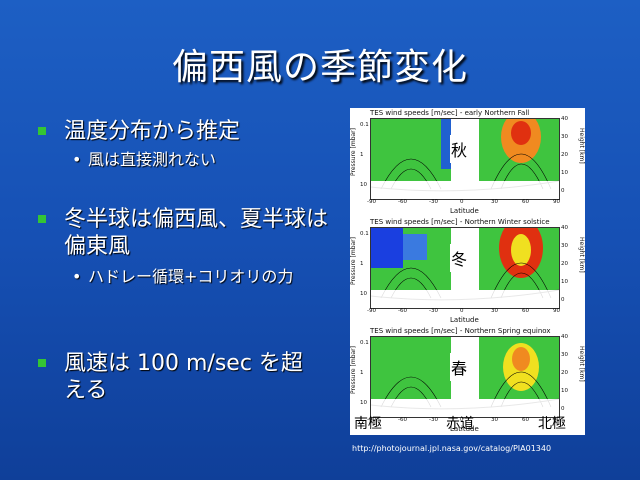 The height and width of the screenshot is (480, 640). I want to click on easterly-core, so click(387, 248).